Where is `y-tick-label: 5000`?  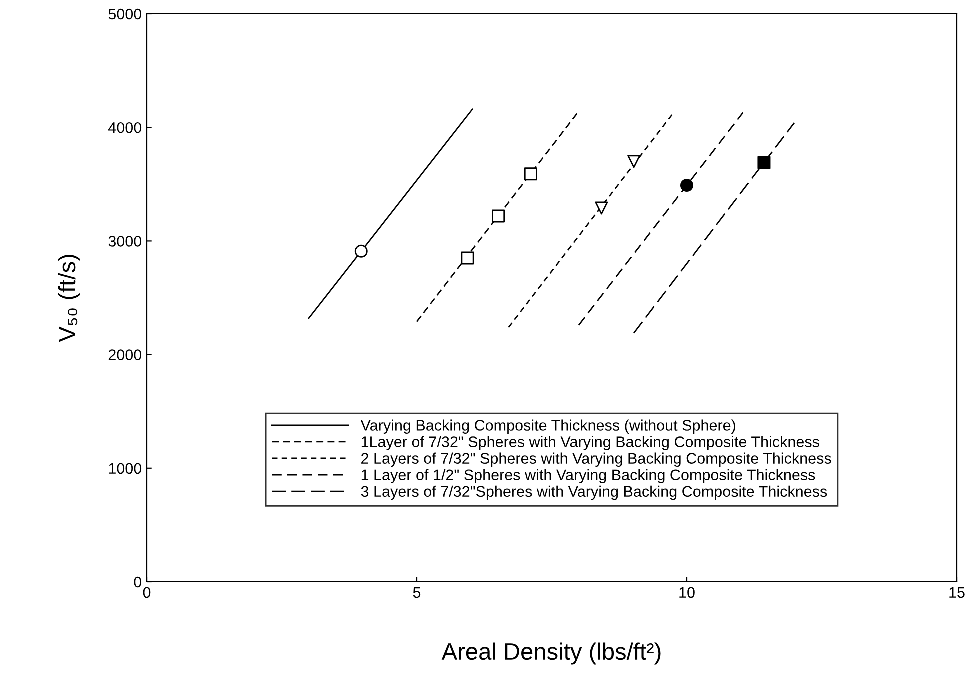
y-tick-label: 5000 is located at coordinates (125, 14).